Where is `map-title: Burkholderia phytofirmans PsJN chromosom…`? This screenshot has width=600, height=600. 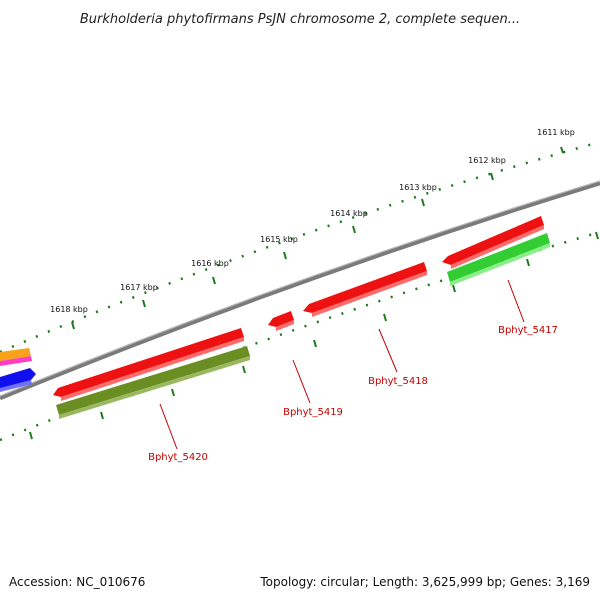 map-title: Burkholderia phytofirmans PsJN chromosom… is located at coordinates (300, 19).